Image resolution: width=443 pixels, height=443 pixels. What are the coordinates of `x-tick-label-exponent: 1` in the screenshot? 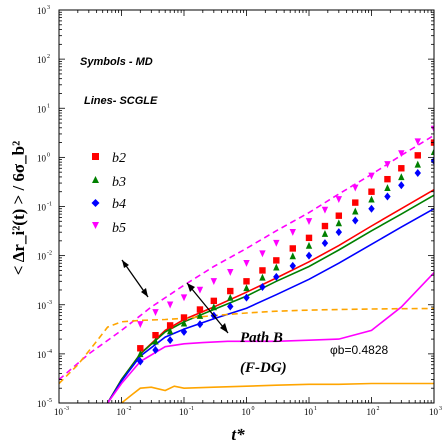 It's located at (315, 409).